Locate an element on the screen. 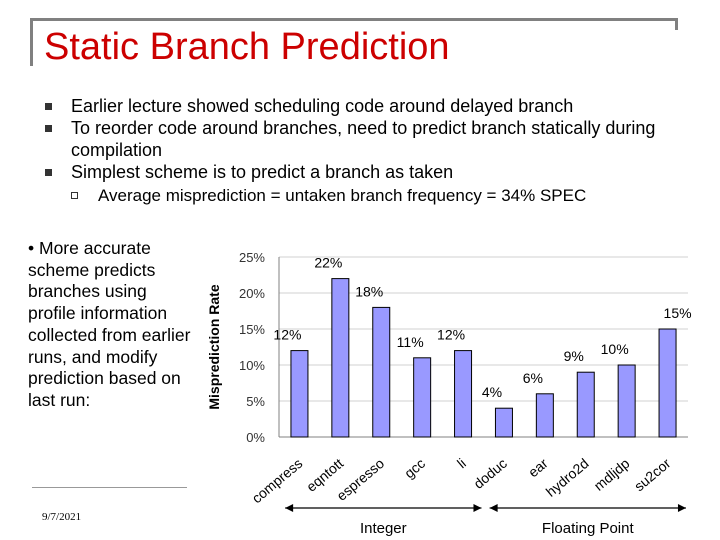  y-tick-label: 0% is located at coordinates (255, 437).